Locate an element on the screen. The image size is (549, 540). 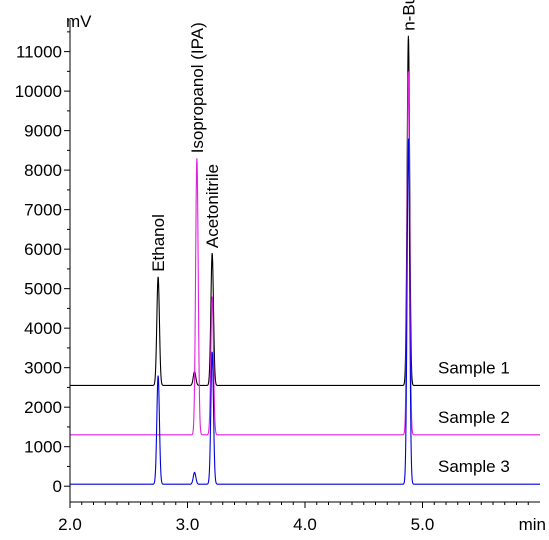
y-tick-label: 10000 is located at coordinates (38, 91).